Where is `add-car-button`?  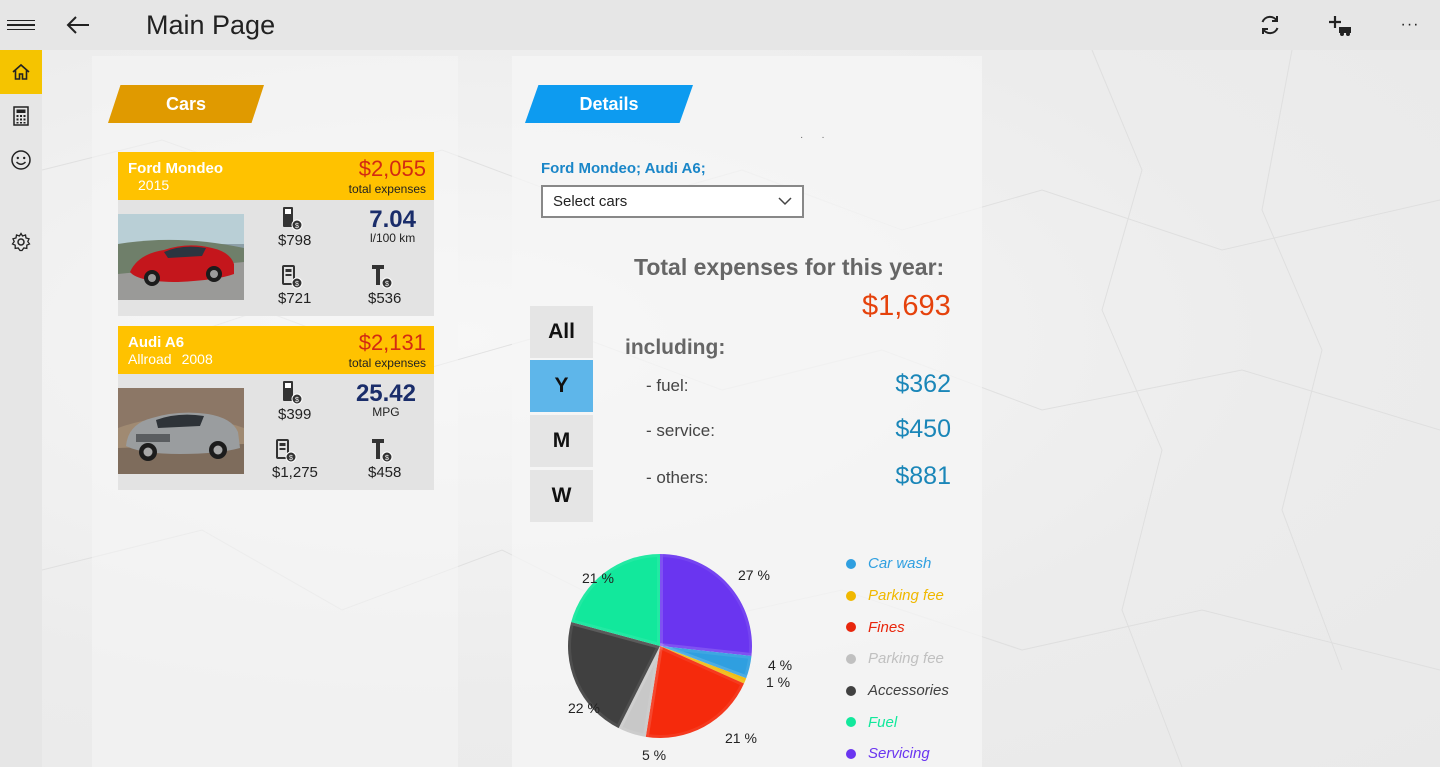 add-car-button is located at coordinates (1340, 25).